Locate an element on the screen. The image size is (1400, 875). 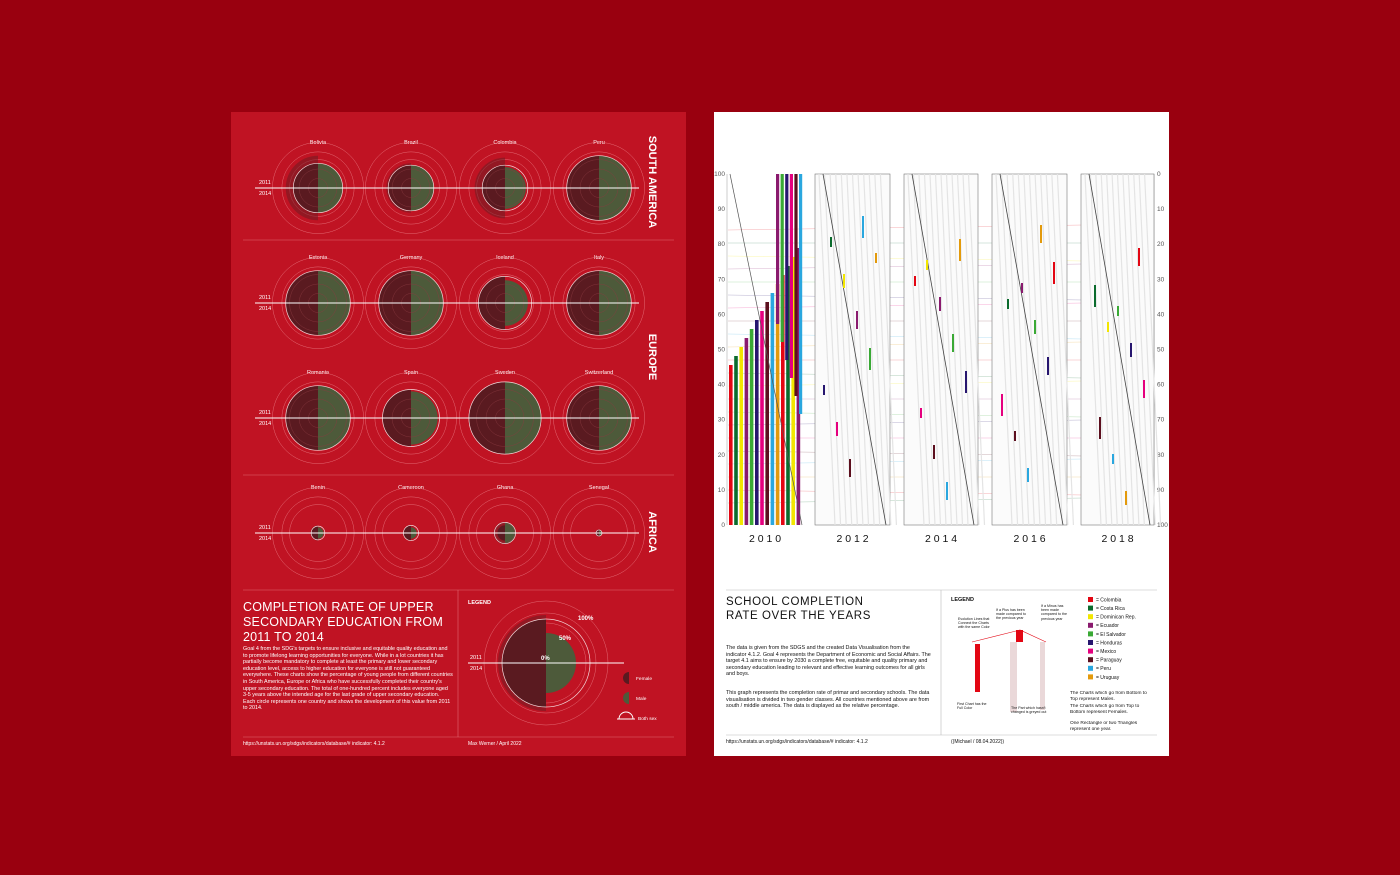
legend-female-swatch is located at coordinates (626, 678).